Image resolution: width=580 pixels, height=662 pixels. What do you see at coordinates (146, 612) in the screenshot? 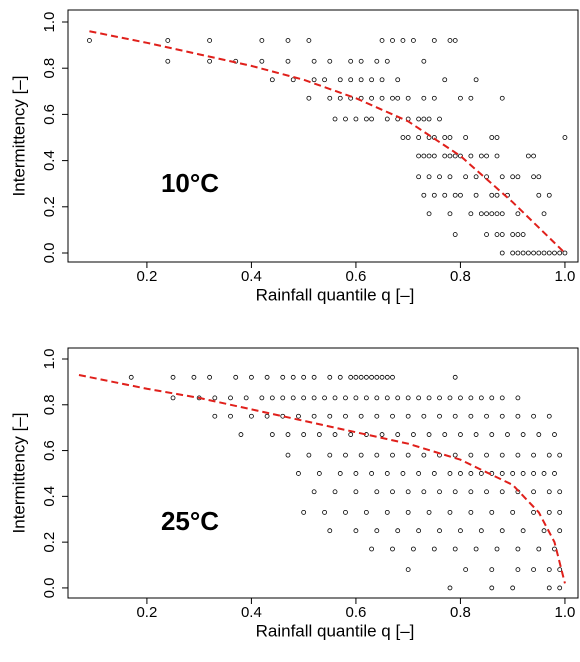
I see `x-tick-label: 0.2` at bounding box center [146, 612].